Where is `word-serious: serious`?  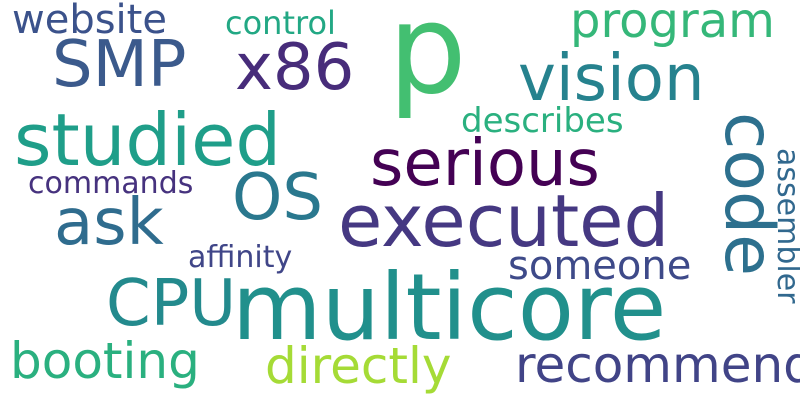 word-serious: serious is located at coordinates (485, 164).